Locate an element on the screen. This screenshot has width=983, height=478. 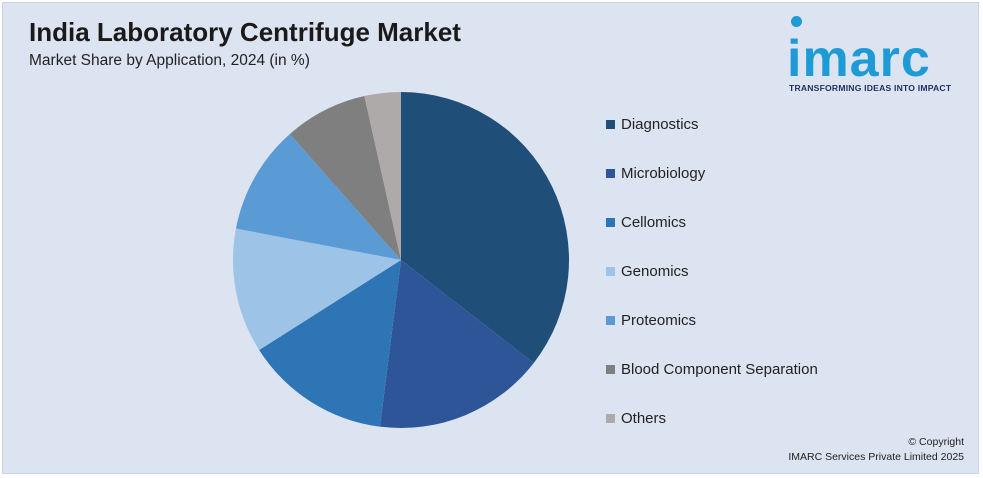
legend-item-microbiology: Microbiology is located at coordinates (655, 173).